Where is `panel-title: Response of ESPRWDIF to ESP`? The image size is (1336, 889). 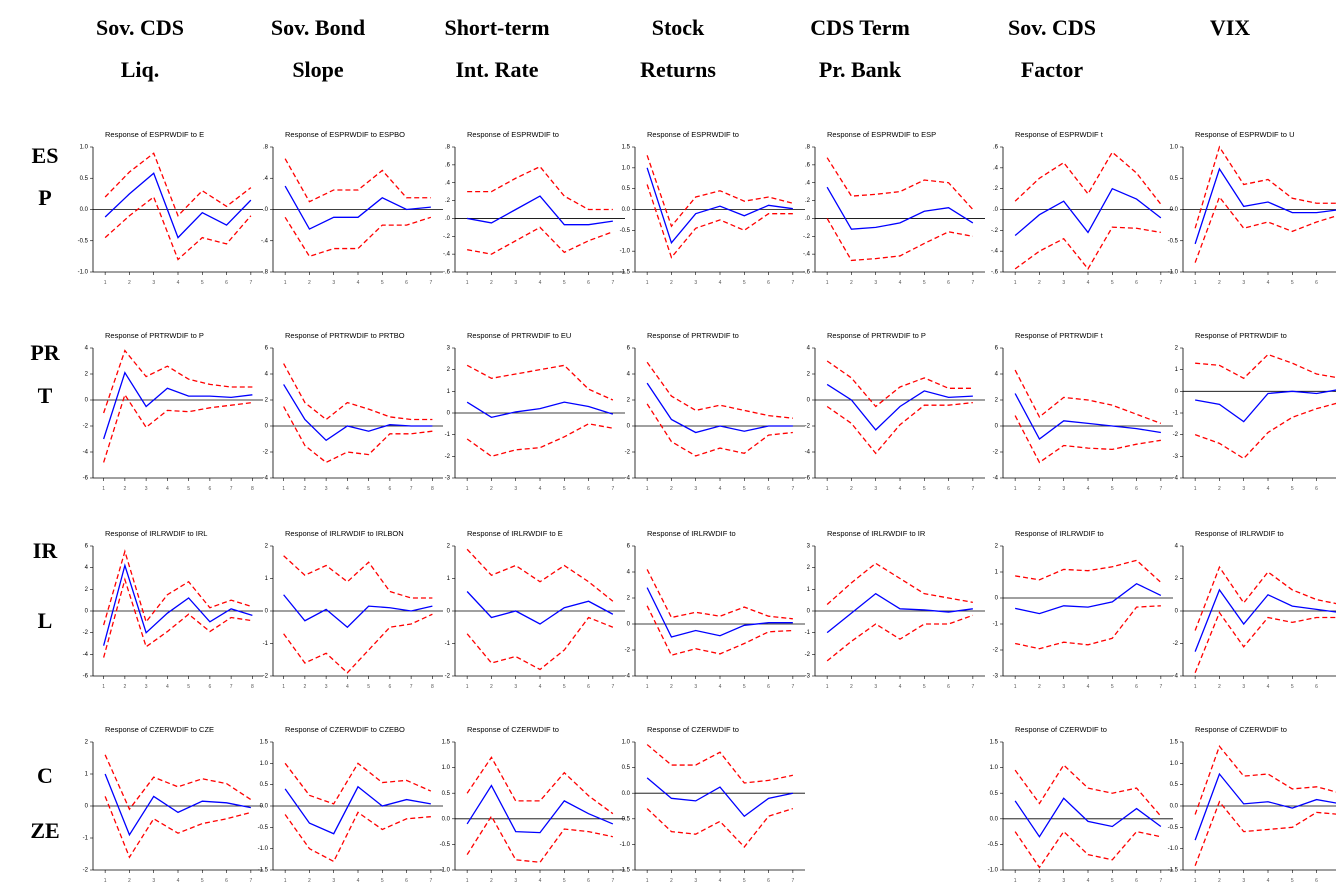
panel-title: Response of ESPRWDIF to ESP is located at coordinates (881, 134).